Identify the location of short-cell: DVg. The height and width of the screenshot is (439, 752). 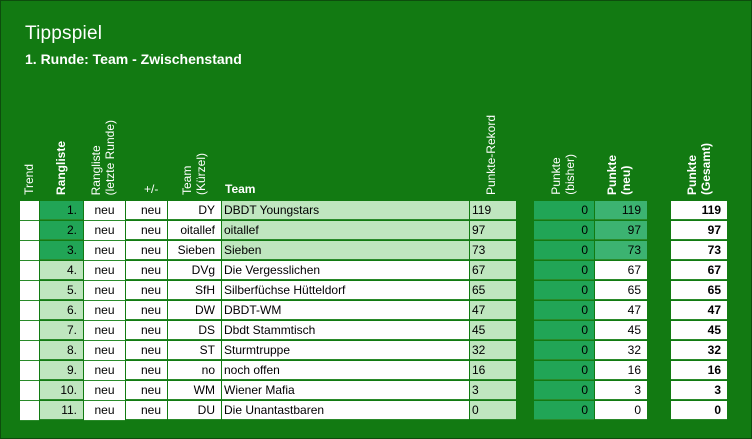
(194, 270).